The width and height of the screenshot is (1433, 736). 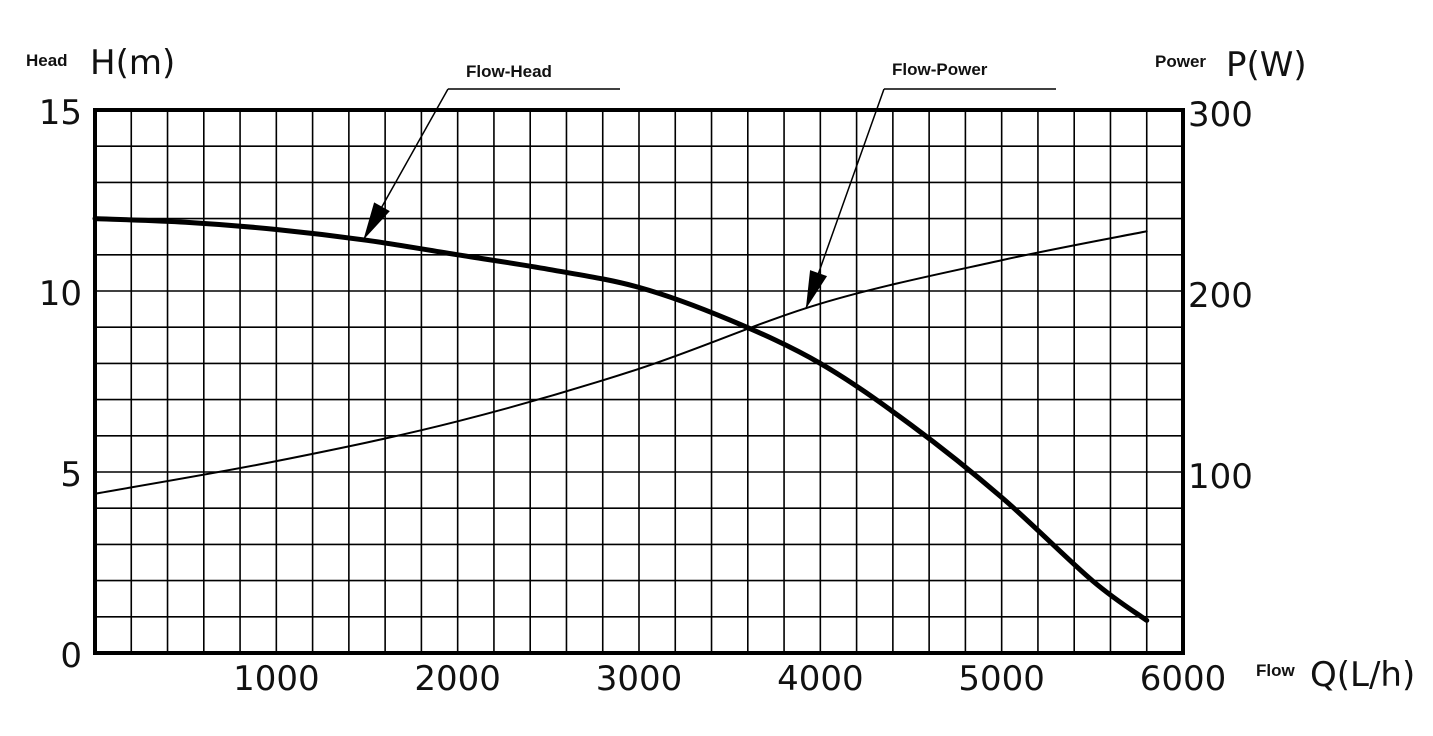 What do you see at coordinates (845, 199) in the screenshot?
I see `callout-leader-line` at bounding box center [845, 199].